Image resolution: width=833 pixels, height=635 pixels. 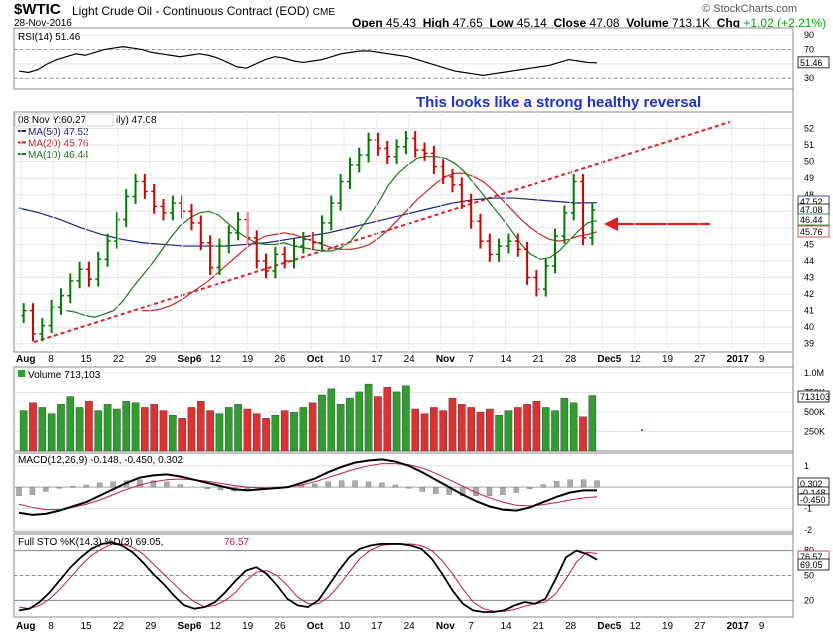 What do you see at coordinates (280, 626) in the screenshot?
I see `date-axis-label-bottom: 26` at bounding box center [280, 626].